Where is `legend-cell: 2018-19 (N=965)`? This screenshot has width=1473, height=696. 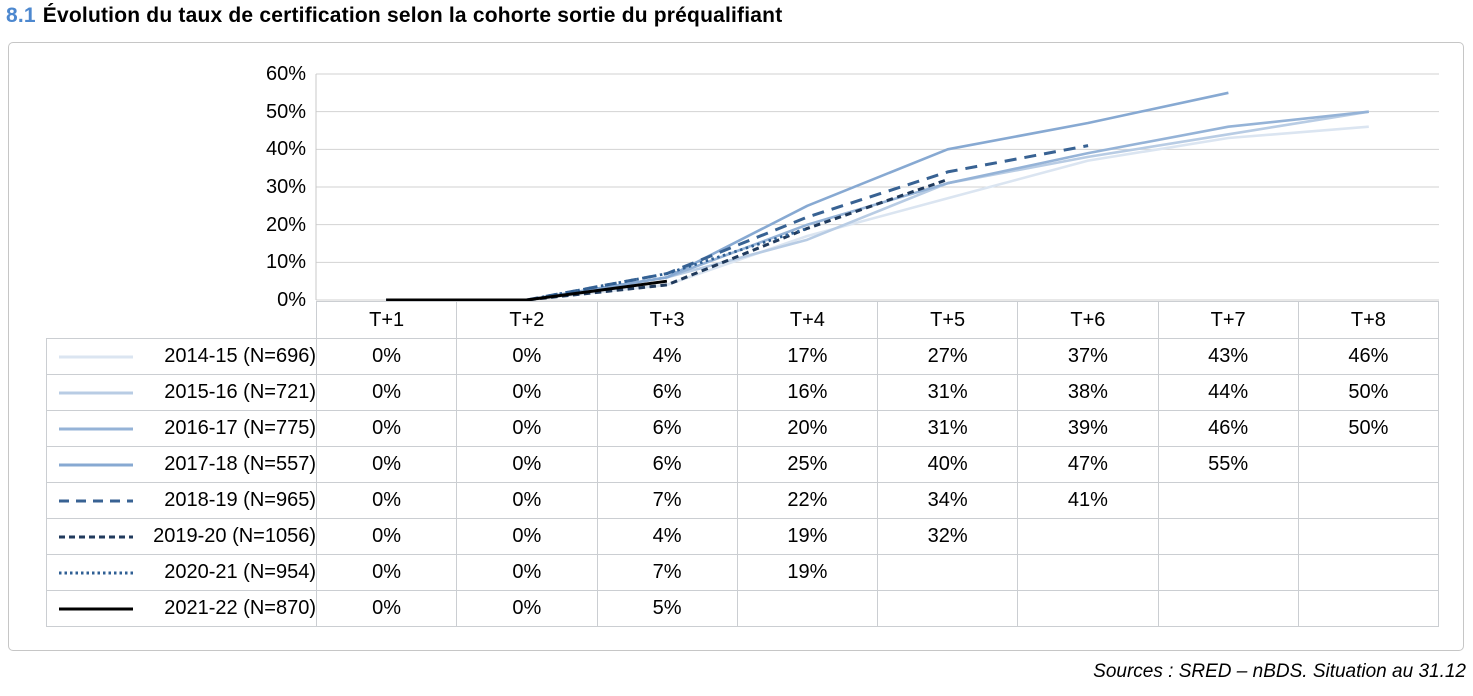
legend-cell: 2018-19 (N=965) is located at coordinates (181, 500).